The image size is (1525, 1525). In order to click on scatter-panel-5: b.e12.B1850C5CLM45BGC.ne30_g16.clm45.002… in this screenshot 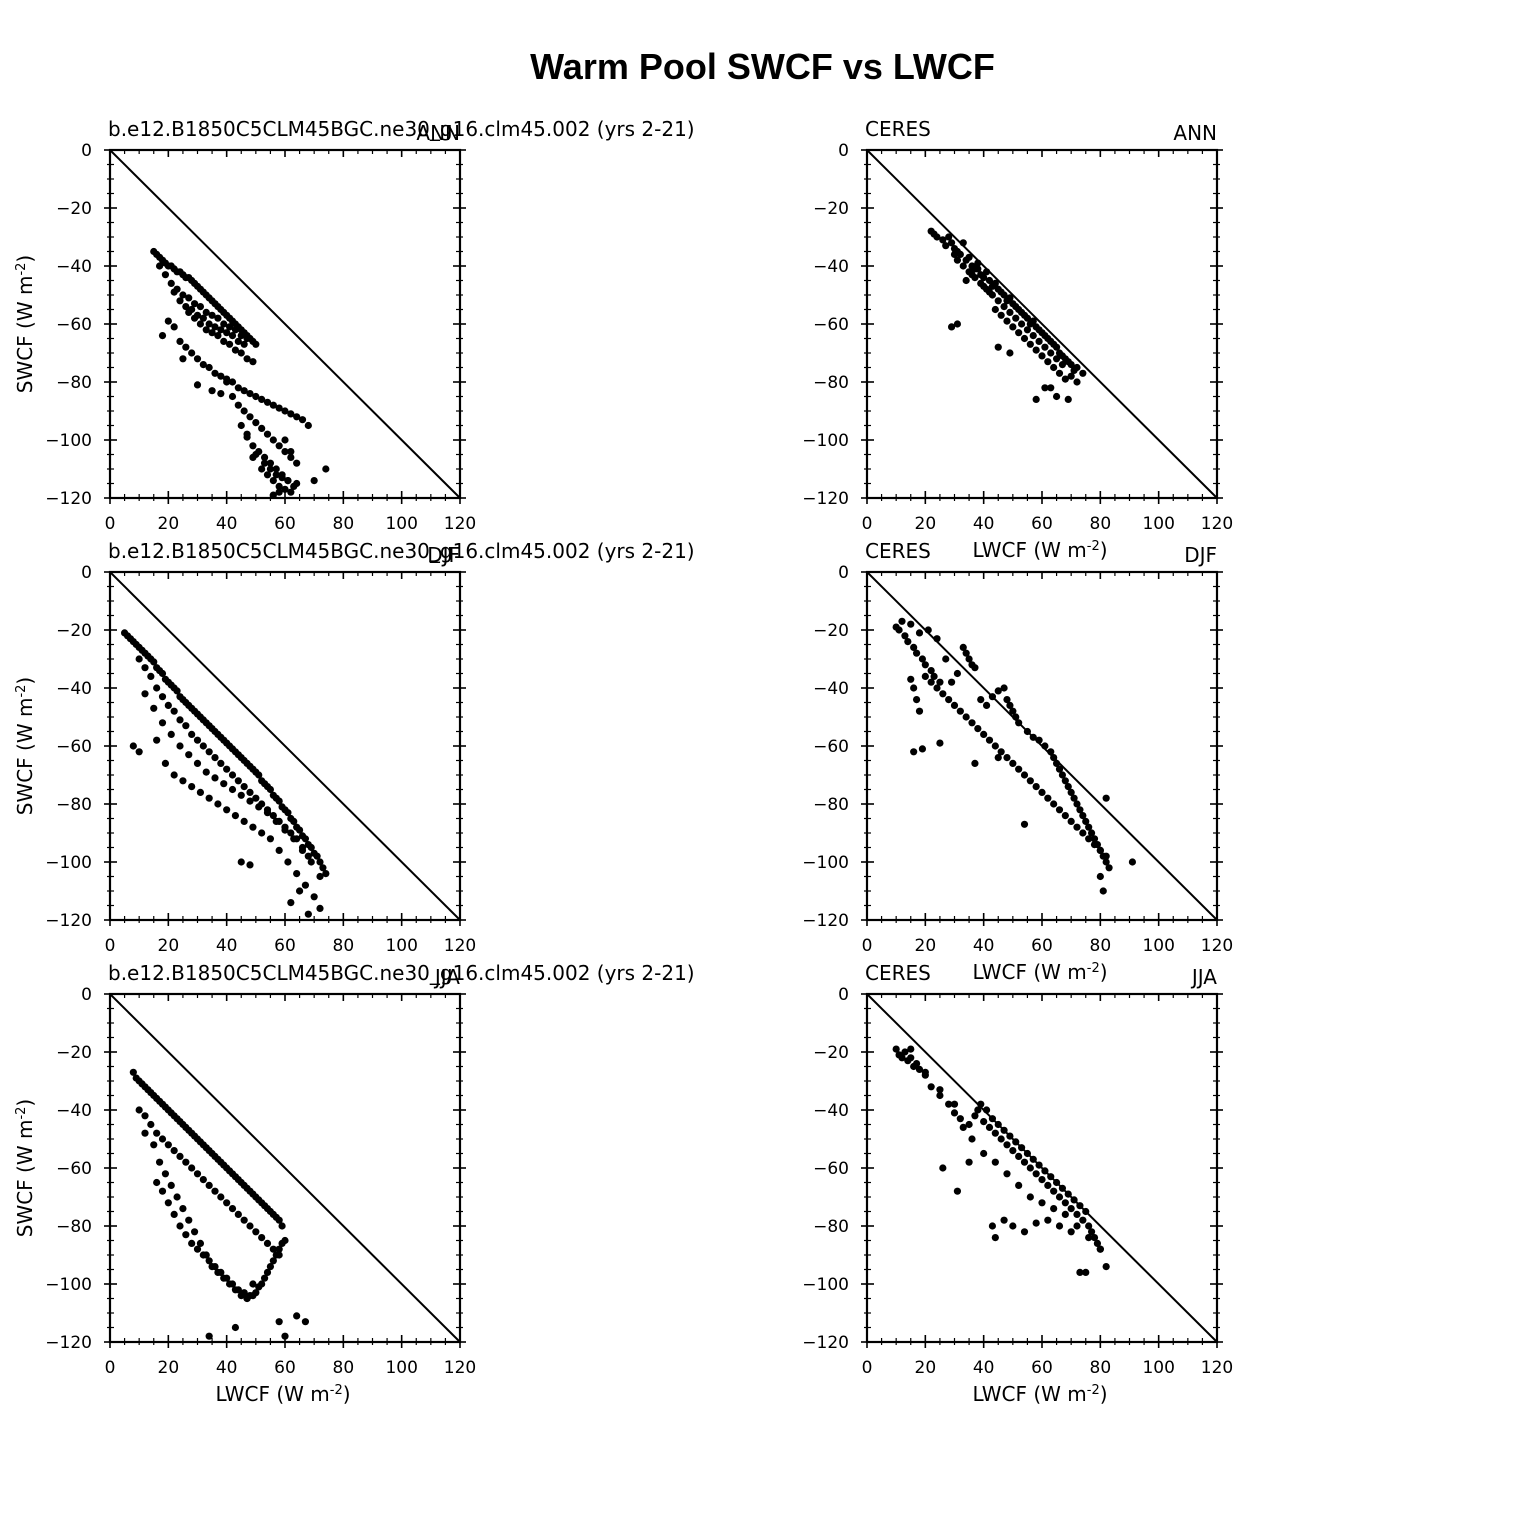, I will do `click(354, 1183)`.